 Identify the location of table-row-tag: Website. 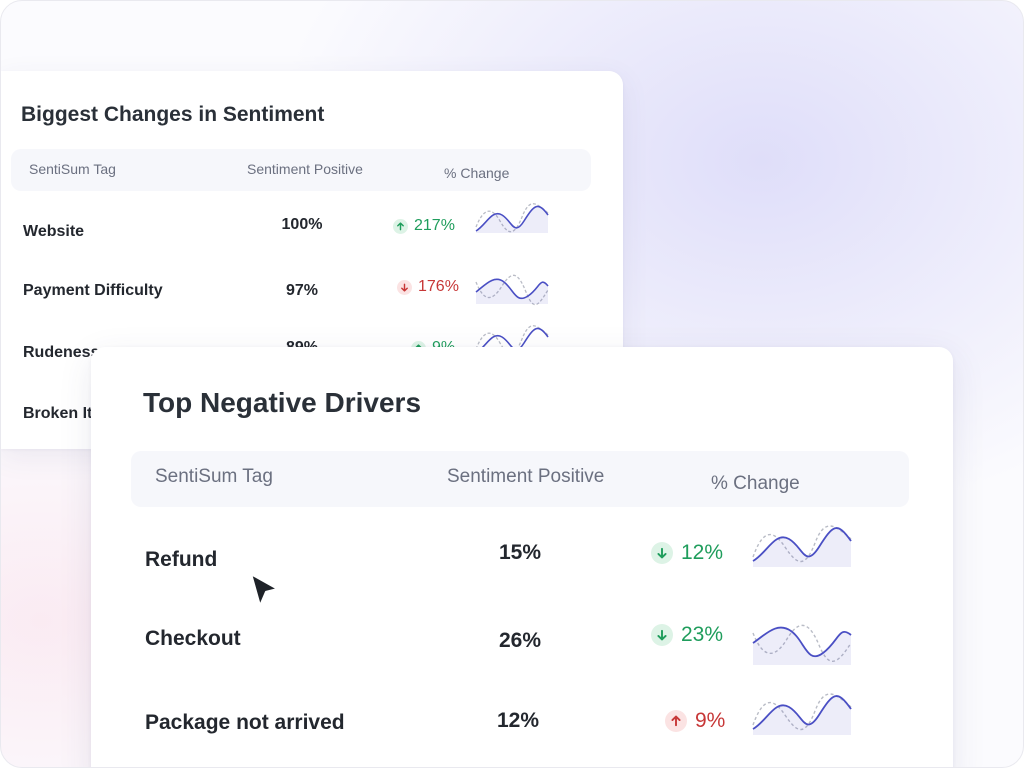
(54, 231).